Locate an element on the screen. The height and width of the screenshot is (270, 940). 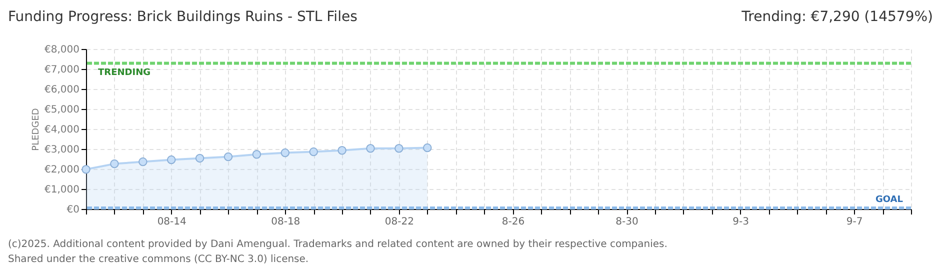
y-tick-label: €3,000 is located at coordinates (62, 150).